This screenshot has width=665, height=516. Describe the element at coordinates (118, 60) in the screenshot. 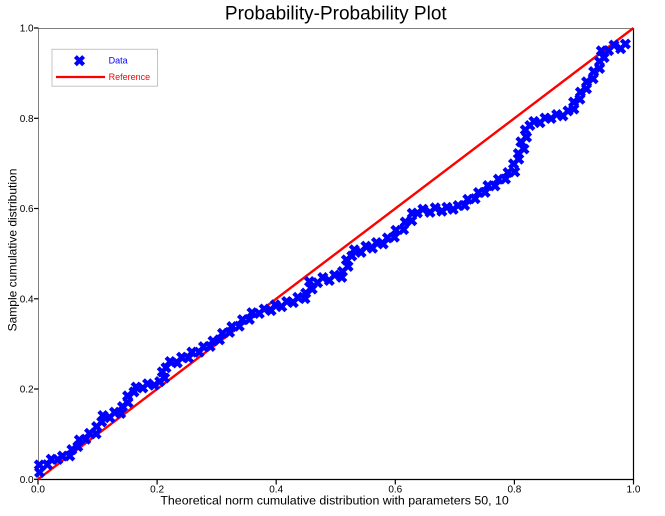

I see `svg-text: Data` at that location.